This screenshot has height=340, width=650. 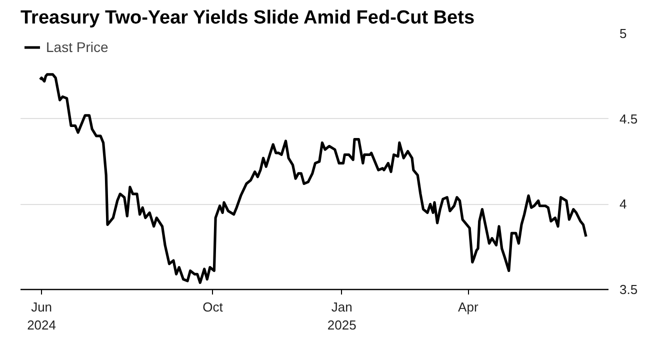 What do you see at coordinates (468, 307) in the screenshot?
I see `x-tick-label: Apr` at bounding box center [468, 307].